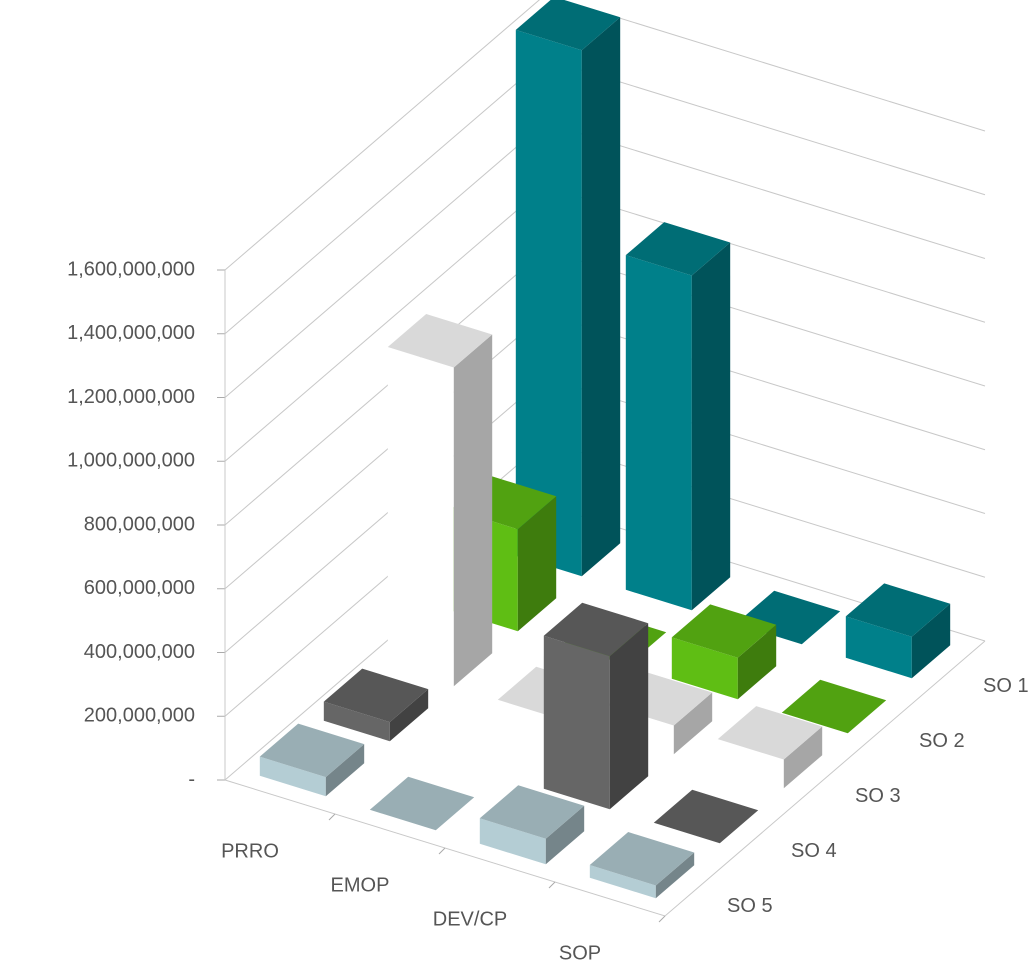  Describe the element at coordinates (131, 269) in the screenshot. I see `y-tick-label: 1,600,000,000` at that location.